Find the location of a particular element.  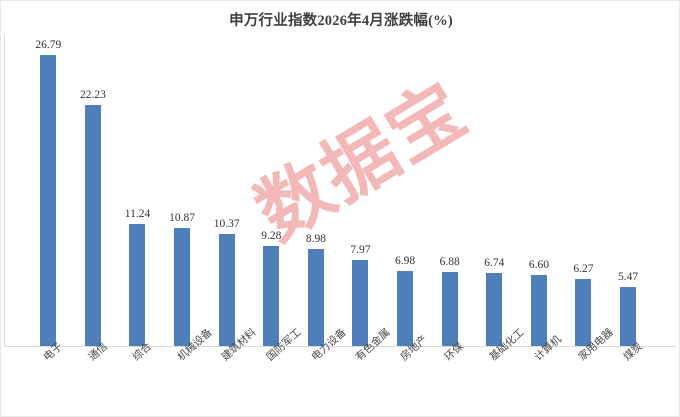

bar-value-label: 11.24 is located at coordinates (137, 214).